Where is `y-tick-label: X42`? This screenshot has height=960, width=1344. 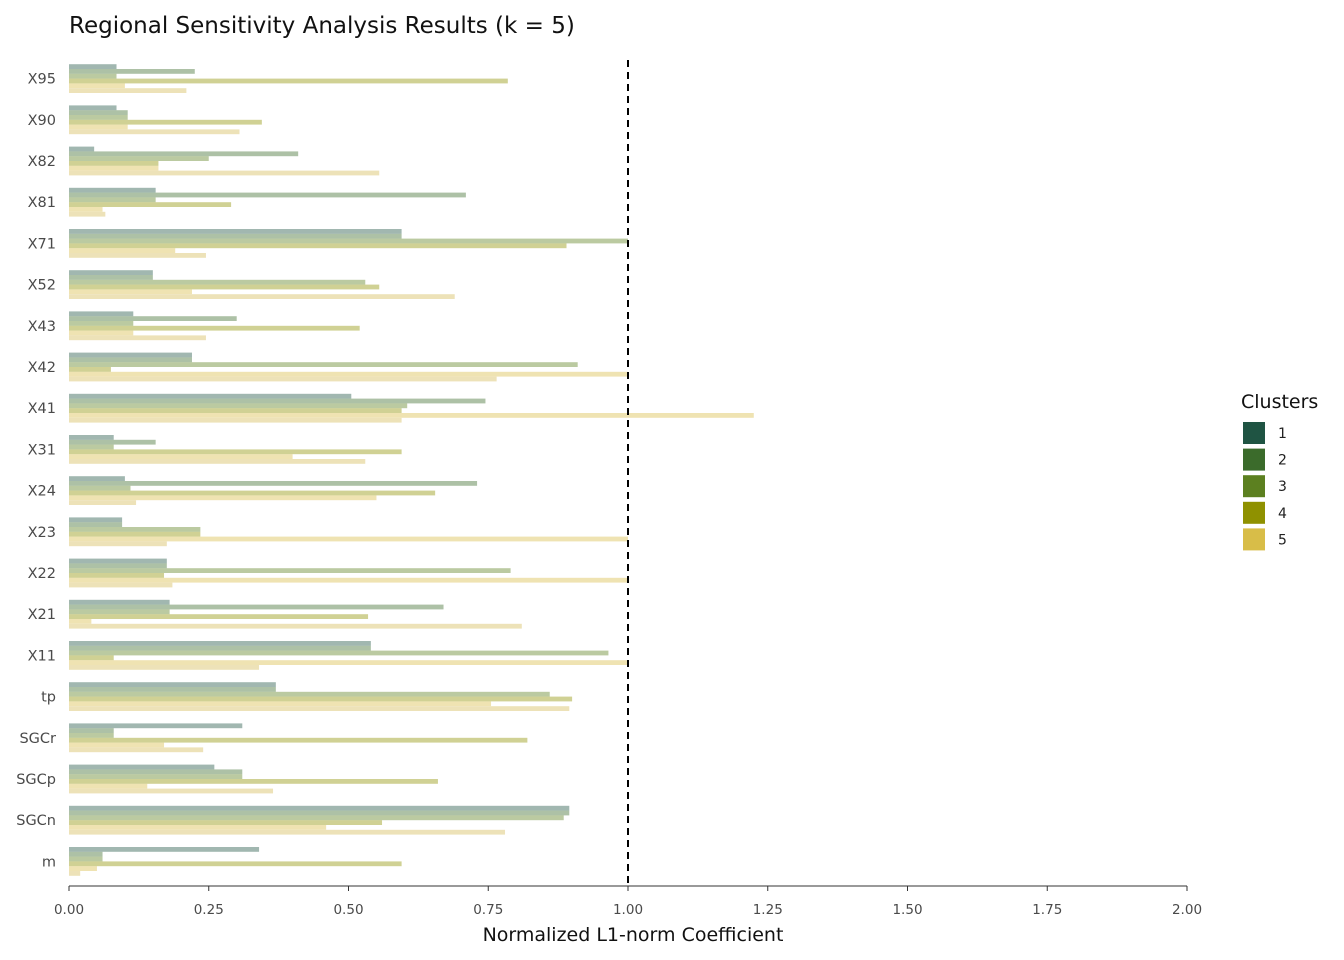
y-tick-label: X42 is located at coordinates (42, 368).